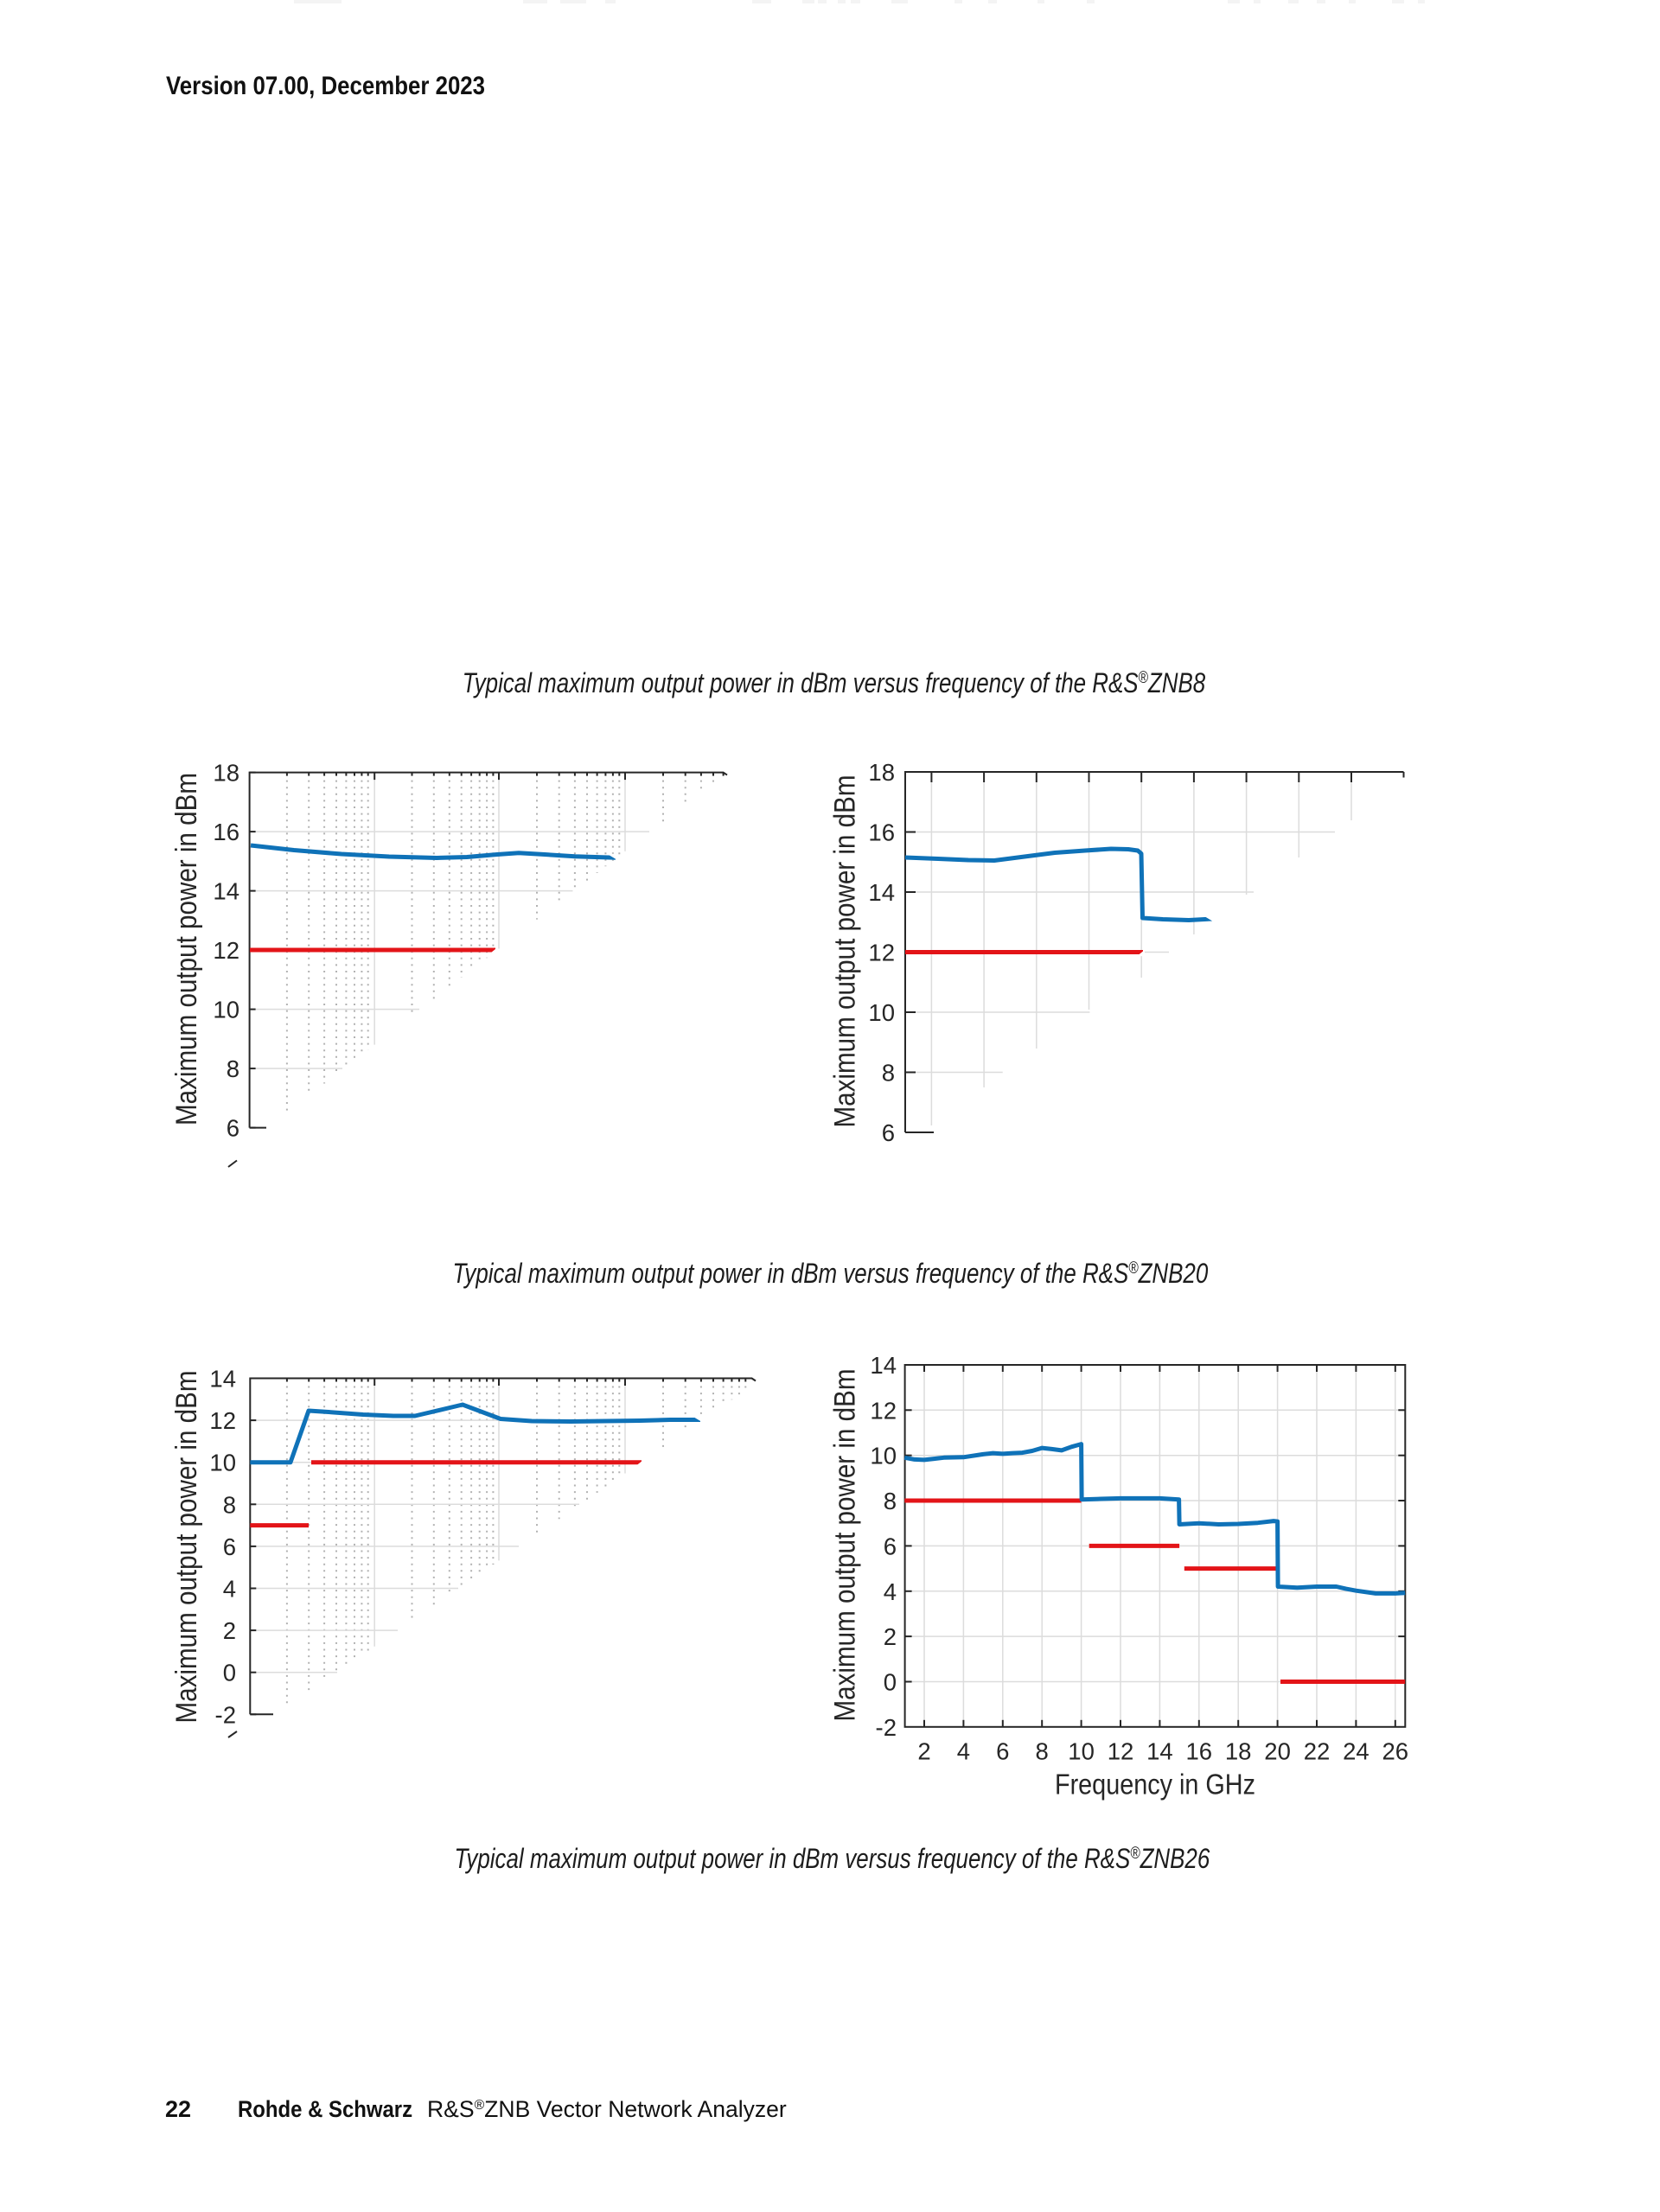  I want to click on svg-text: Frequency in GHz, so click(1155, 1785).